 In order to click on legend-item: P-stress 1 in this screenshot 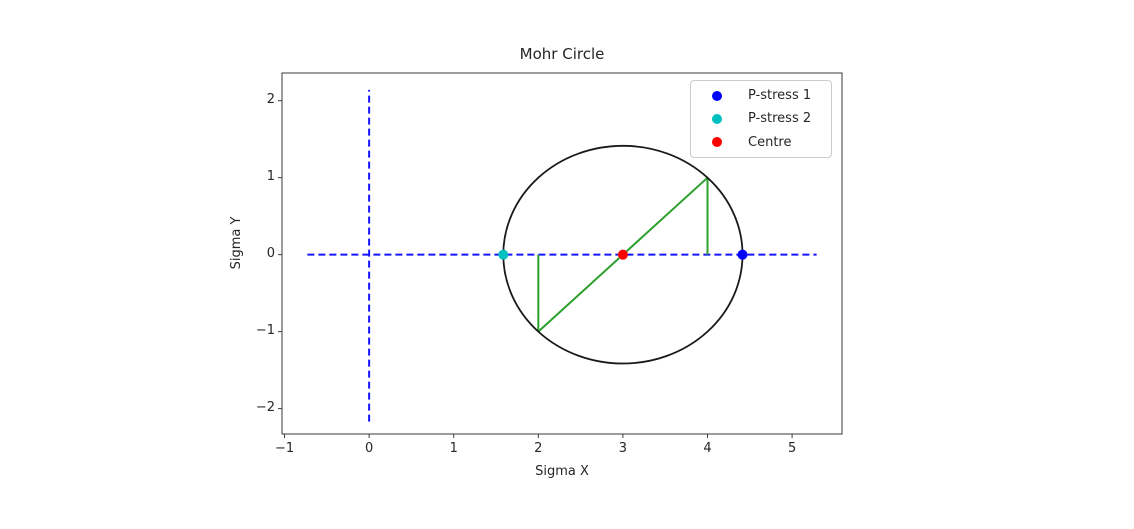, I will do `click(761, 96)`.